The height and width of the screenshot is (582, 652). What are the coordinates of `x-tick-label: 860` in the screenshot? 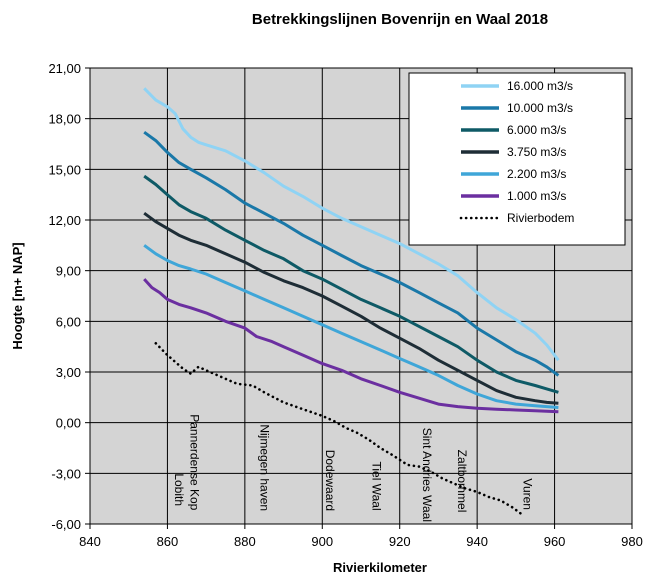 It's located at (168, 541).